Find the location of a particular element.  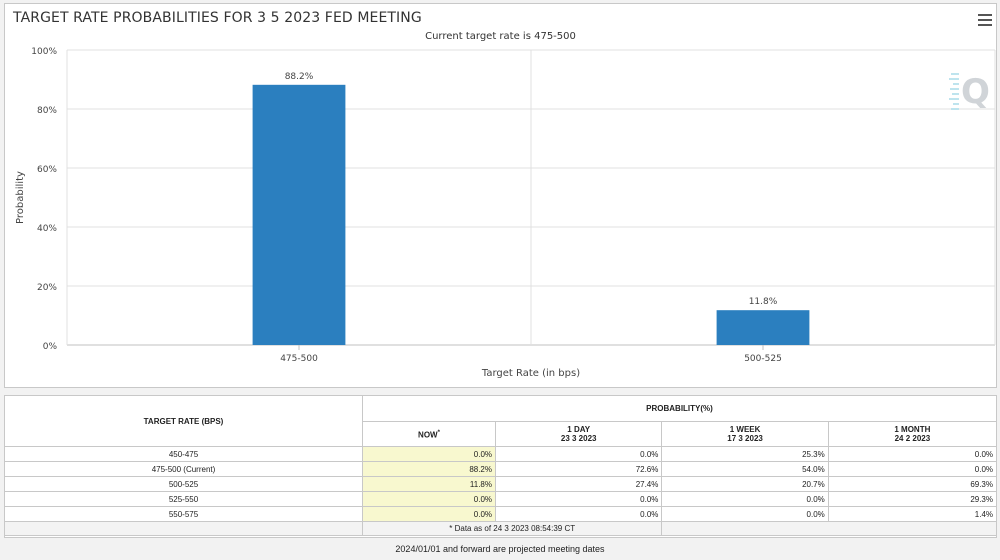

y-tick-label: 20% is located at coordinates (47, 288).